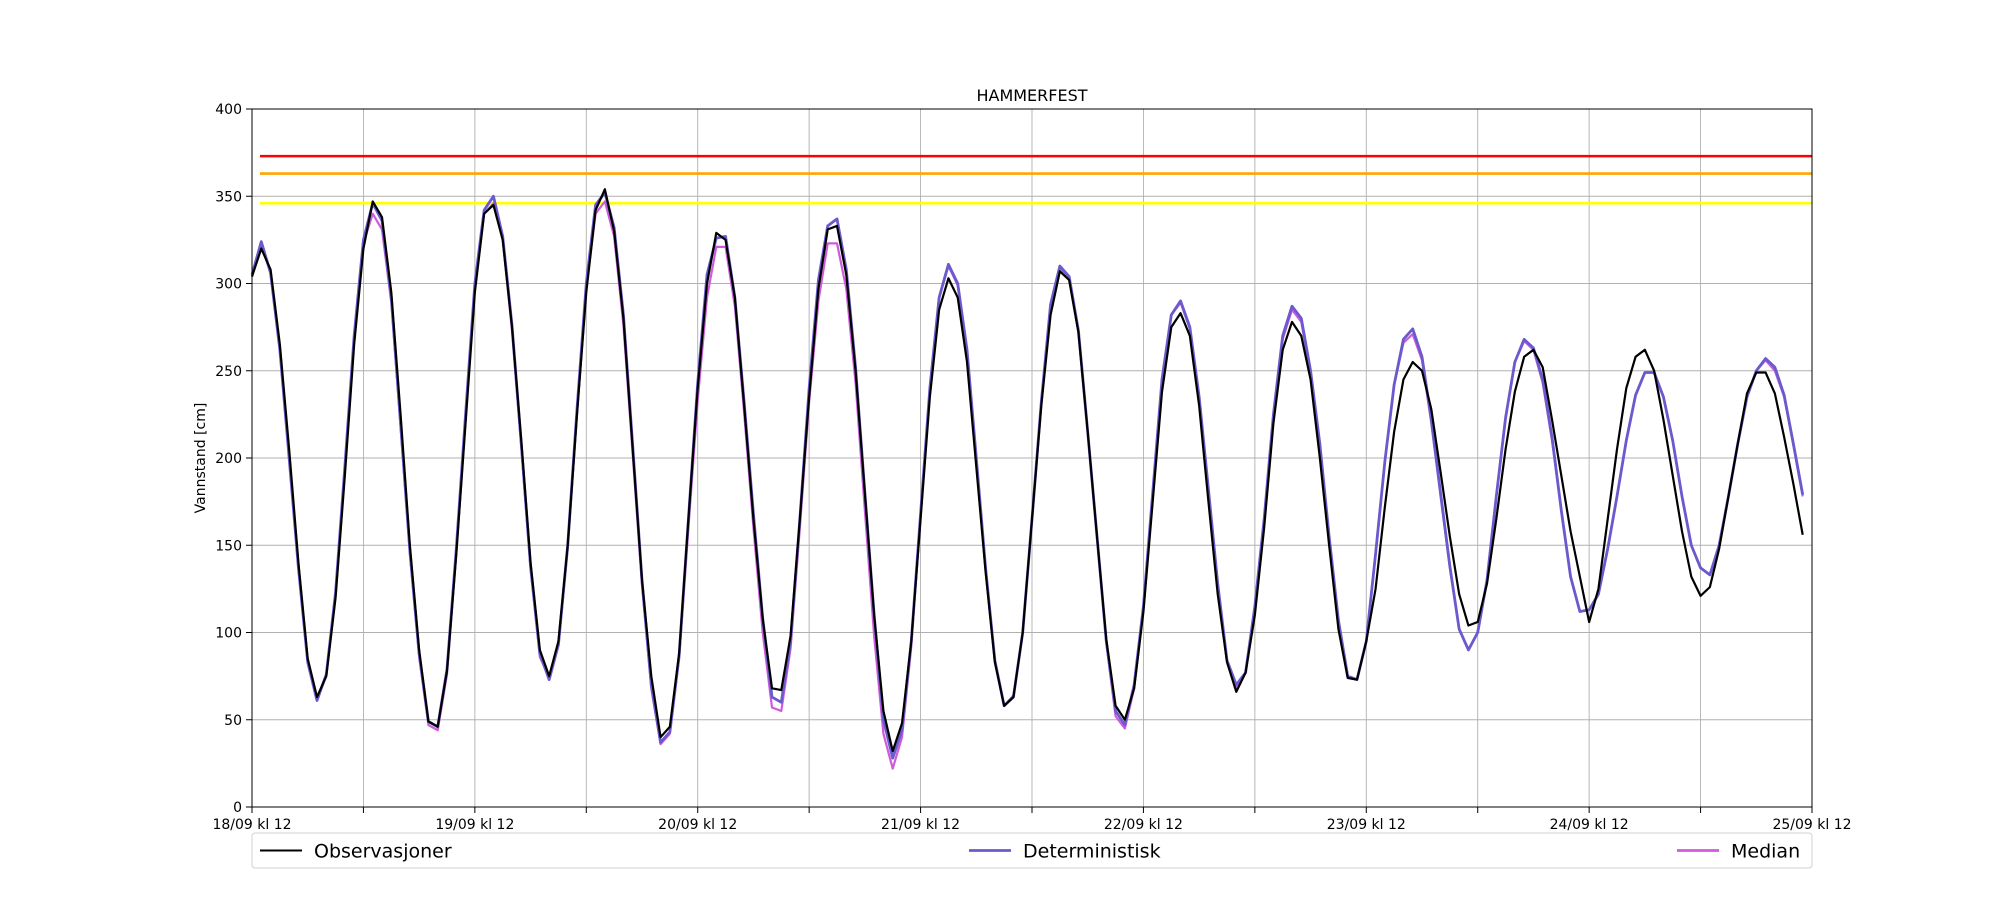 Image resolution: width=2000 pixels, height=900 pixels. What do you see at coordinates (228, 110) in the screenshot?
I see `y-tick-label: 400` at bounding box center [228, 110].